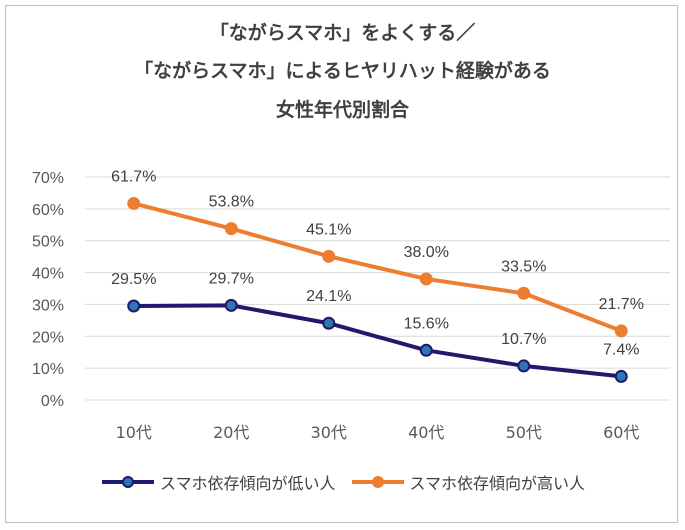  I want to click on legend-item-high: スマホ依存傾向が高い人, so click(468, 482).